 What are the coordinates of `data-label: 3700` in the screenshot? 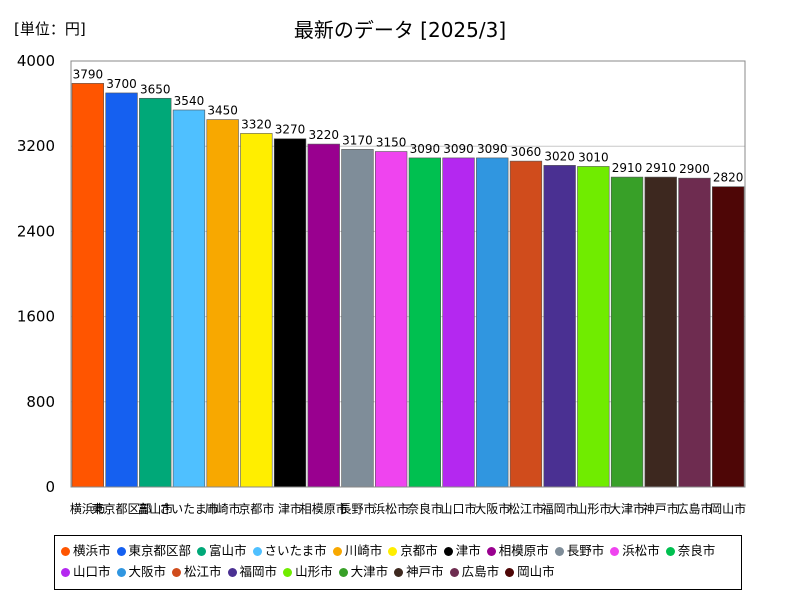 It's located at (121, 84).